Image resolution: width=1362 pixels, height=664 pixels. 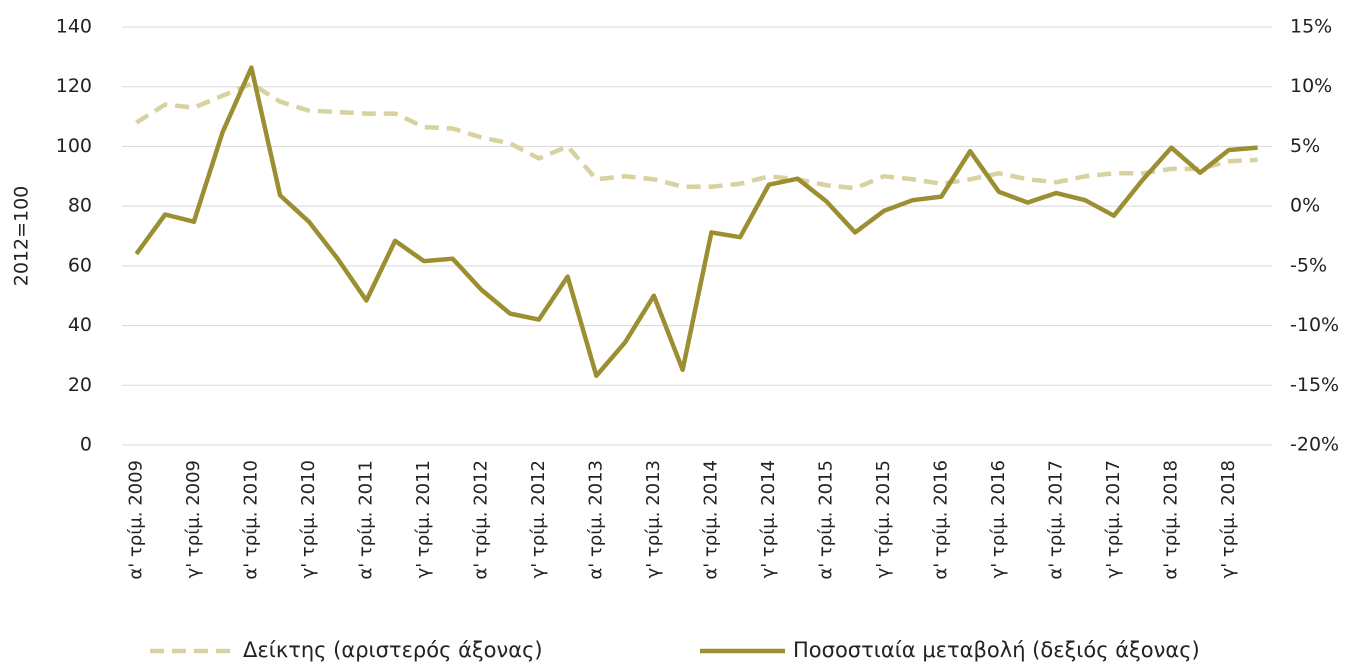 What do you see at coordinates (1055, 520) in the screenshot?
I see `x-tick-label: α' τρίμ. 2017` at bounding box center [1055, 520].